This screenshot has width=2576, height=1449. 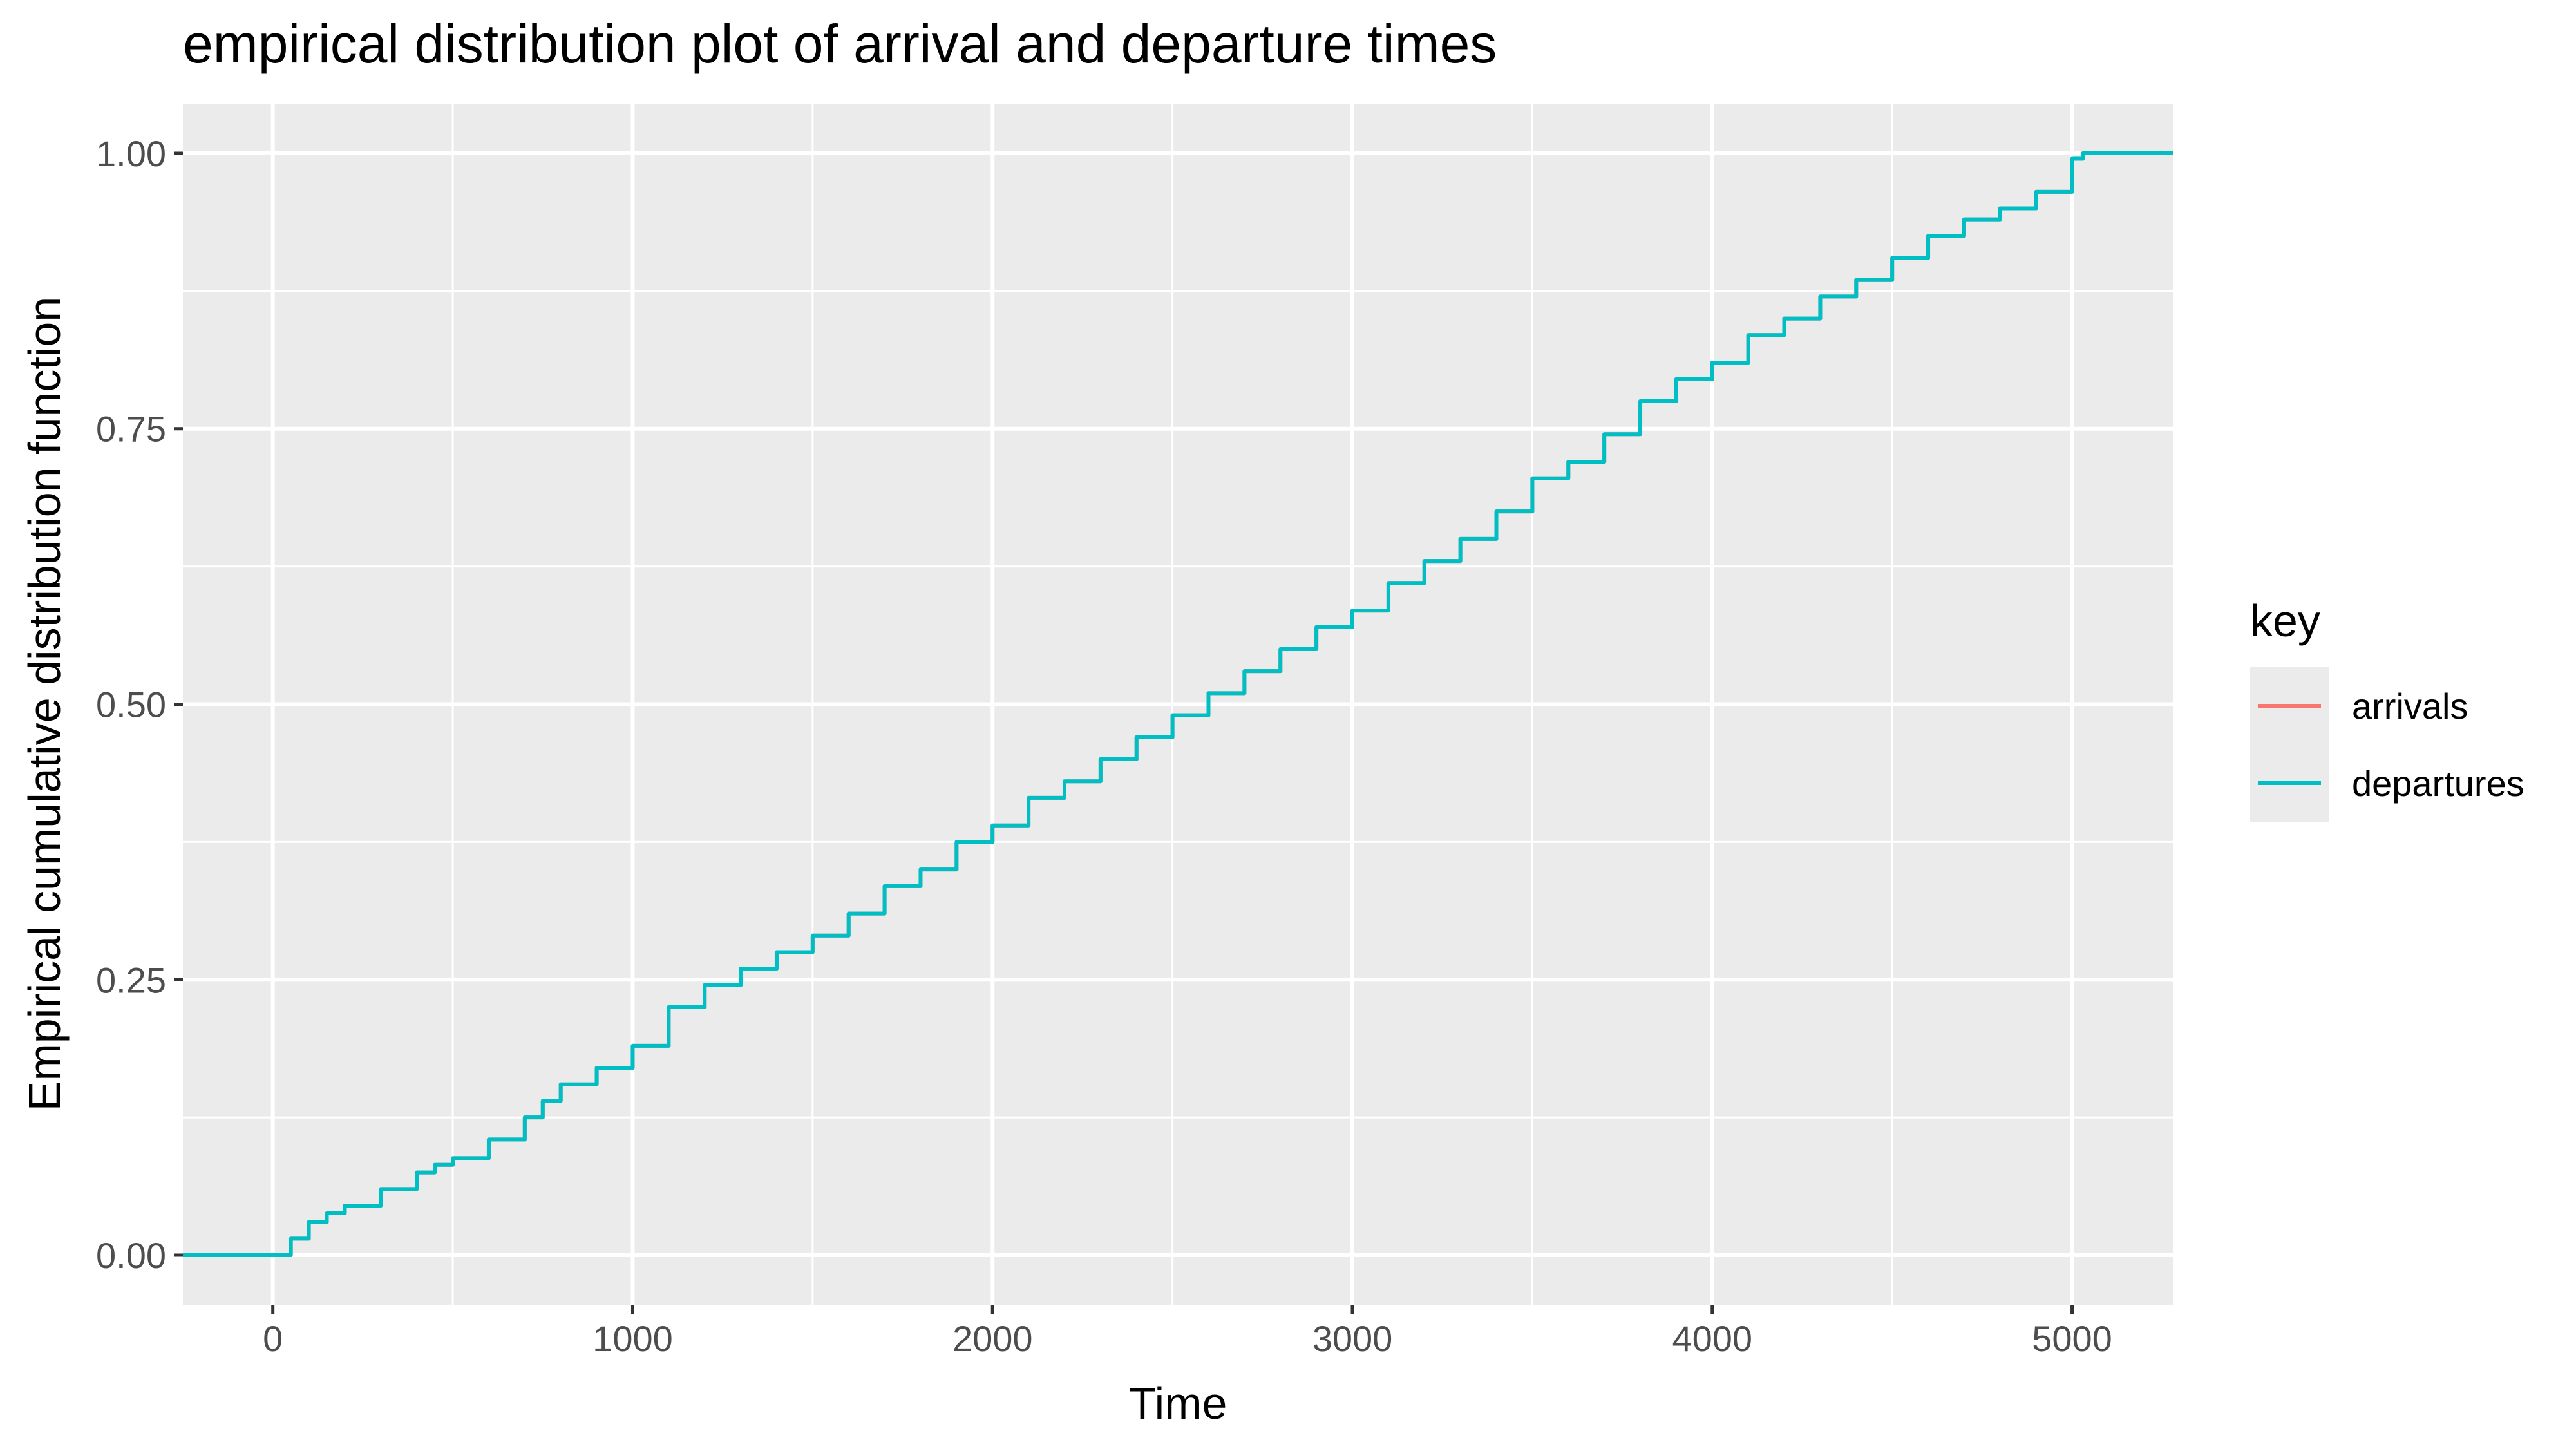 I want to click on x-tick-label: 5000, so click(x=2072, y=1339).